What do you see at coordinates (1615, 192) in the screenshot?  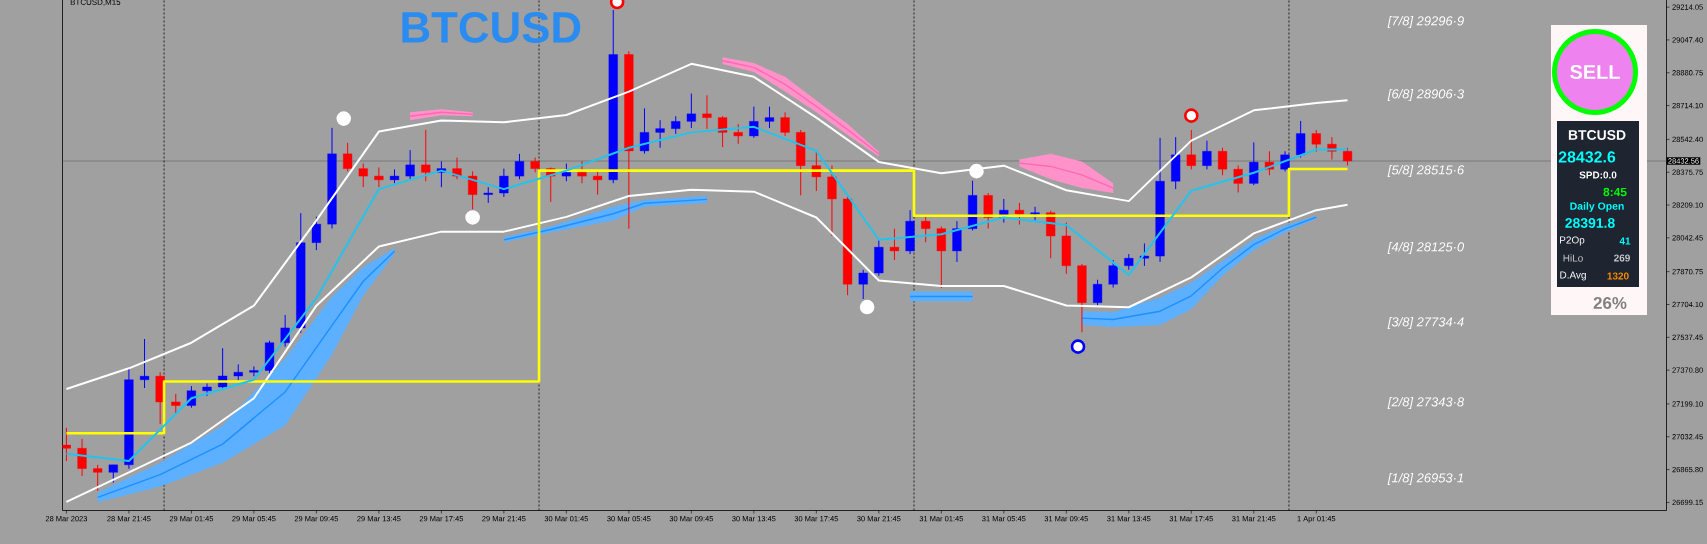 I see `annotation: 8:45` at bounding box center [1615, 192].